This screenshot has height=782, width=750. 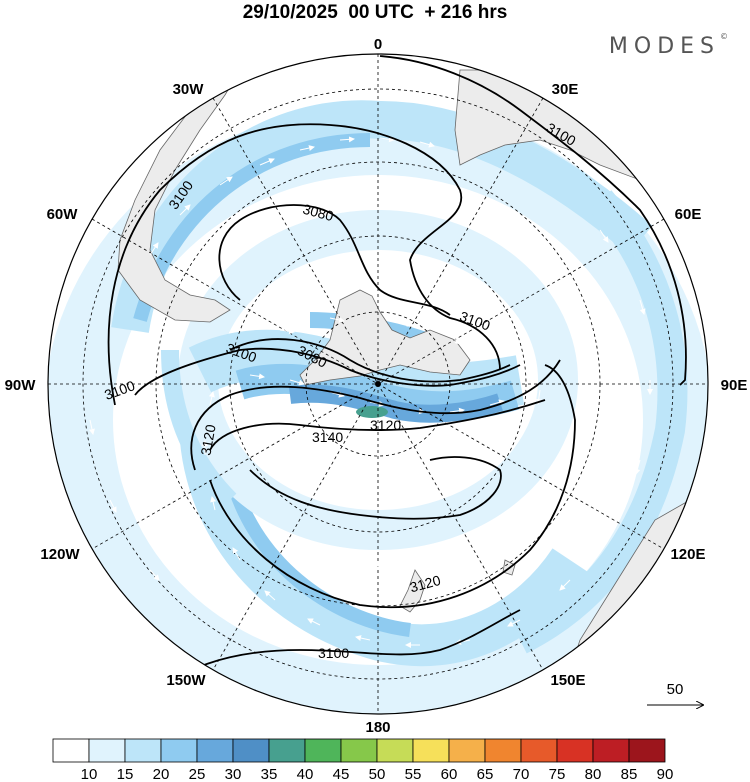 I want to click on lon-label-120e: 120E, so click(x=687, y=554).